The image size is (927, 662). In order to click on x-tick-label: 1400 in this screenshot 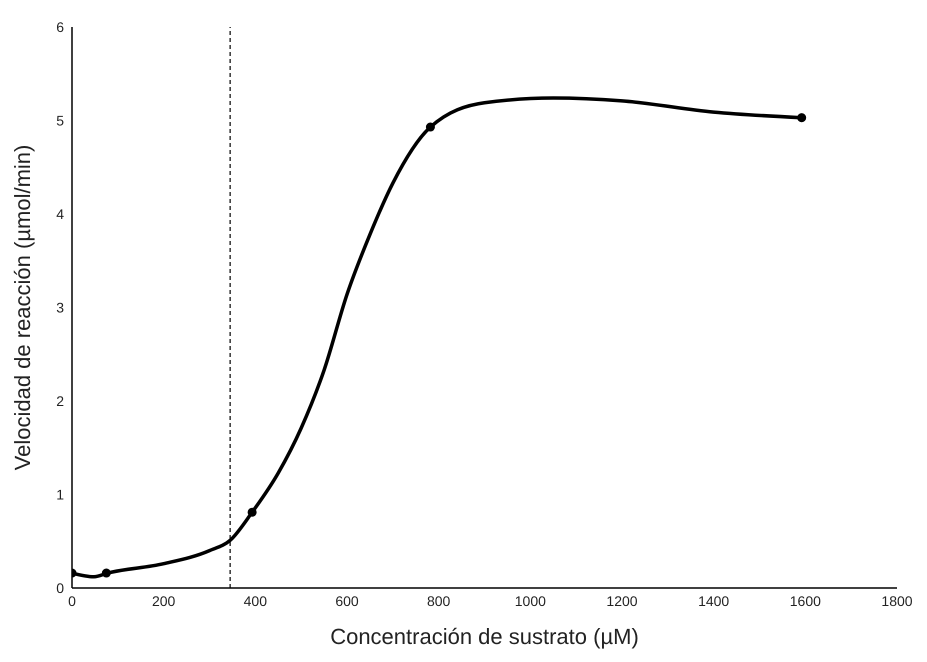, I will do `click(714, 600)`.